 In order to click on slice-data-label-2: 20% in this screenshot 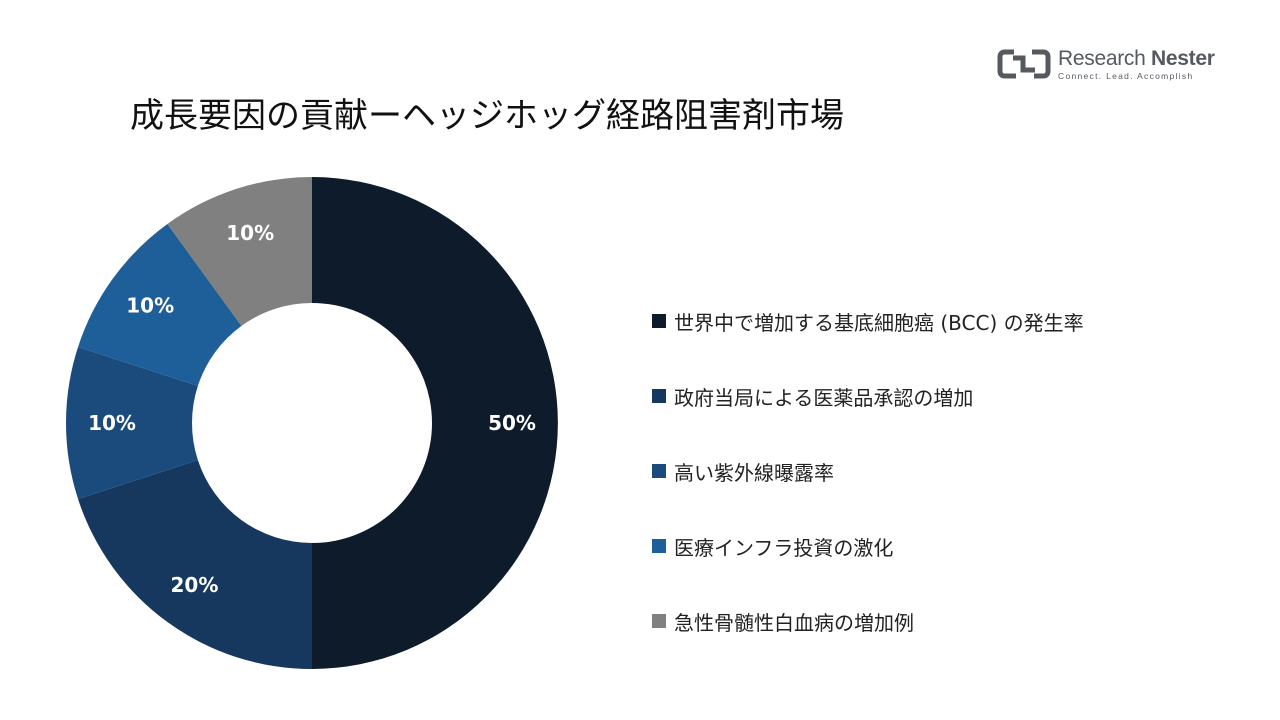, I will do `click(195, 585)`.